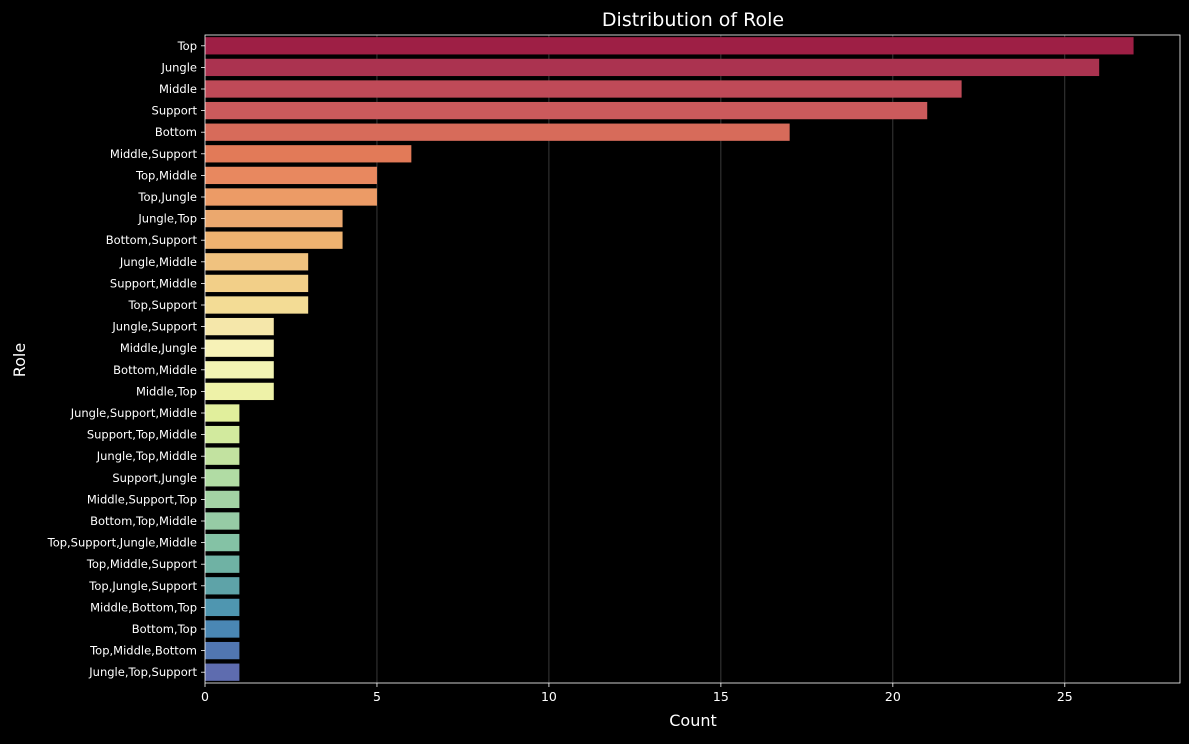 This screenshot has height=744, width=1189. What do you see at coordinates (158, 348) in the screenshot?
I see `y-tick-label: Middle,Jungle` at bounding box center [158, 348].